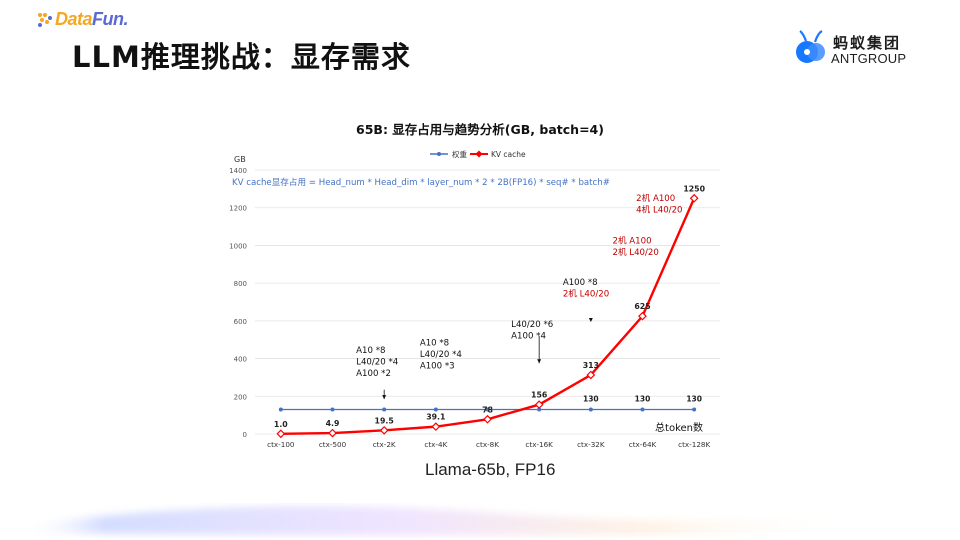  Describe the element at coordinates (508, 154) in the screenshot. I see `legend-label-kv: KV cache` at that location.